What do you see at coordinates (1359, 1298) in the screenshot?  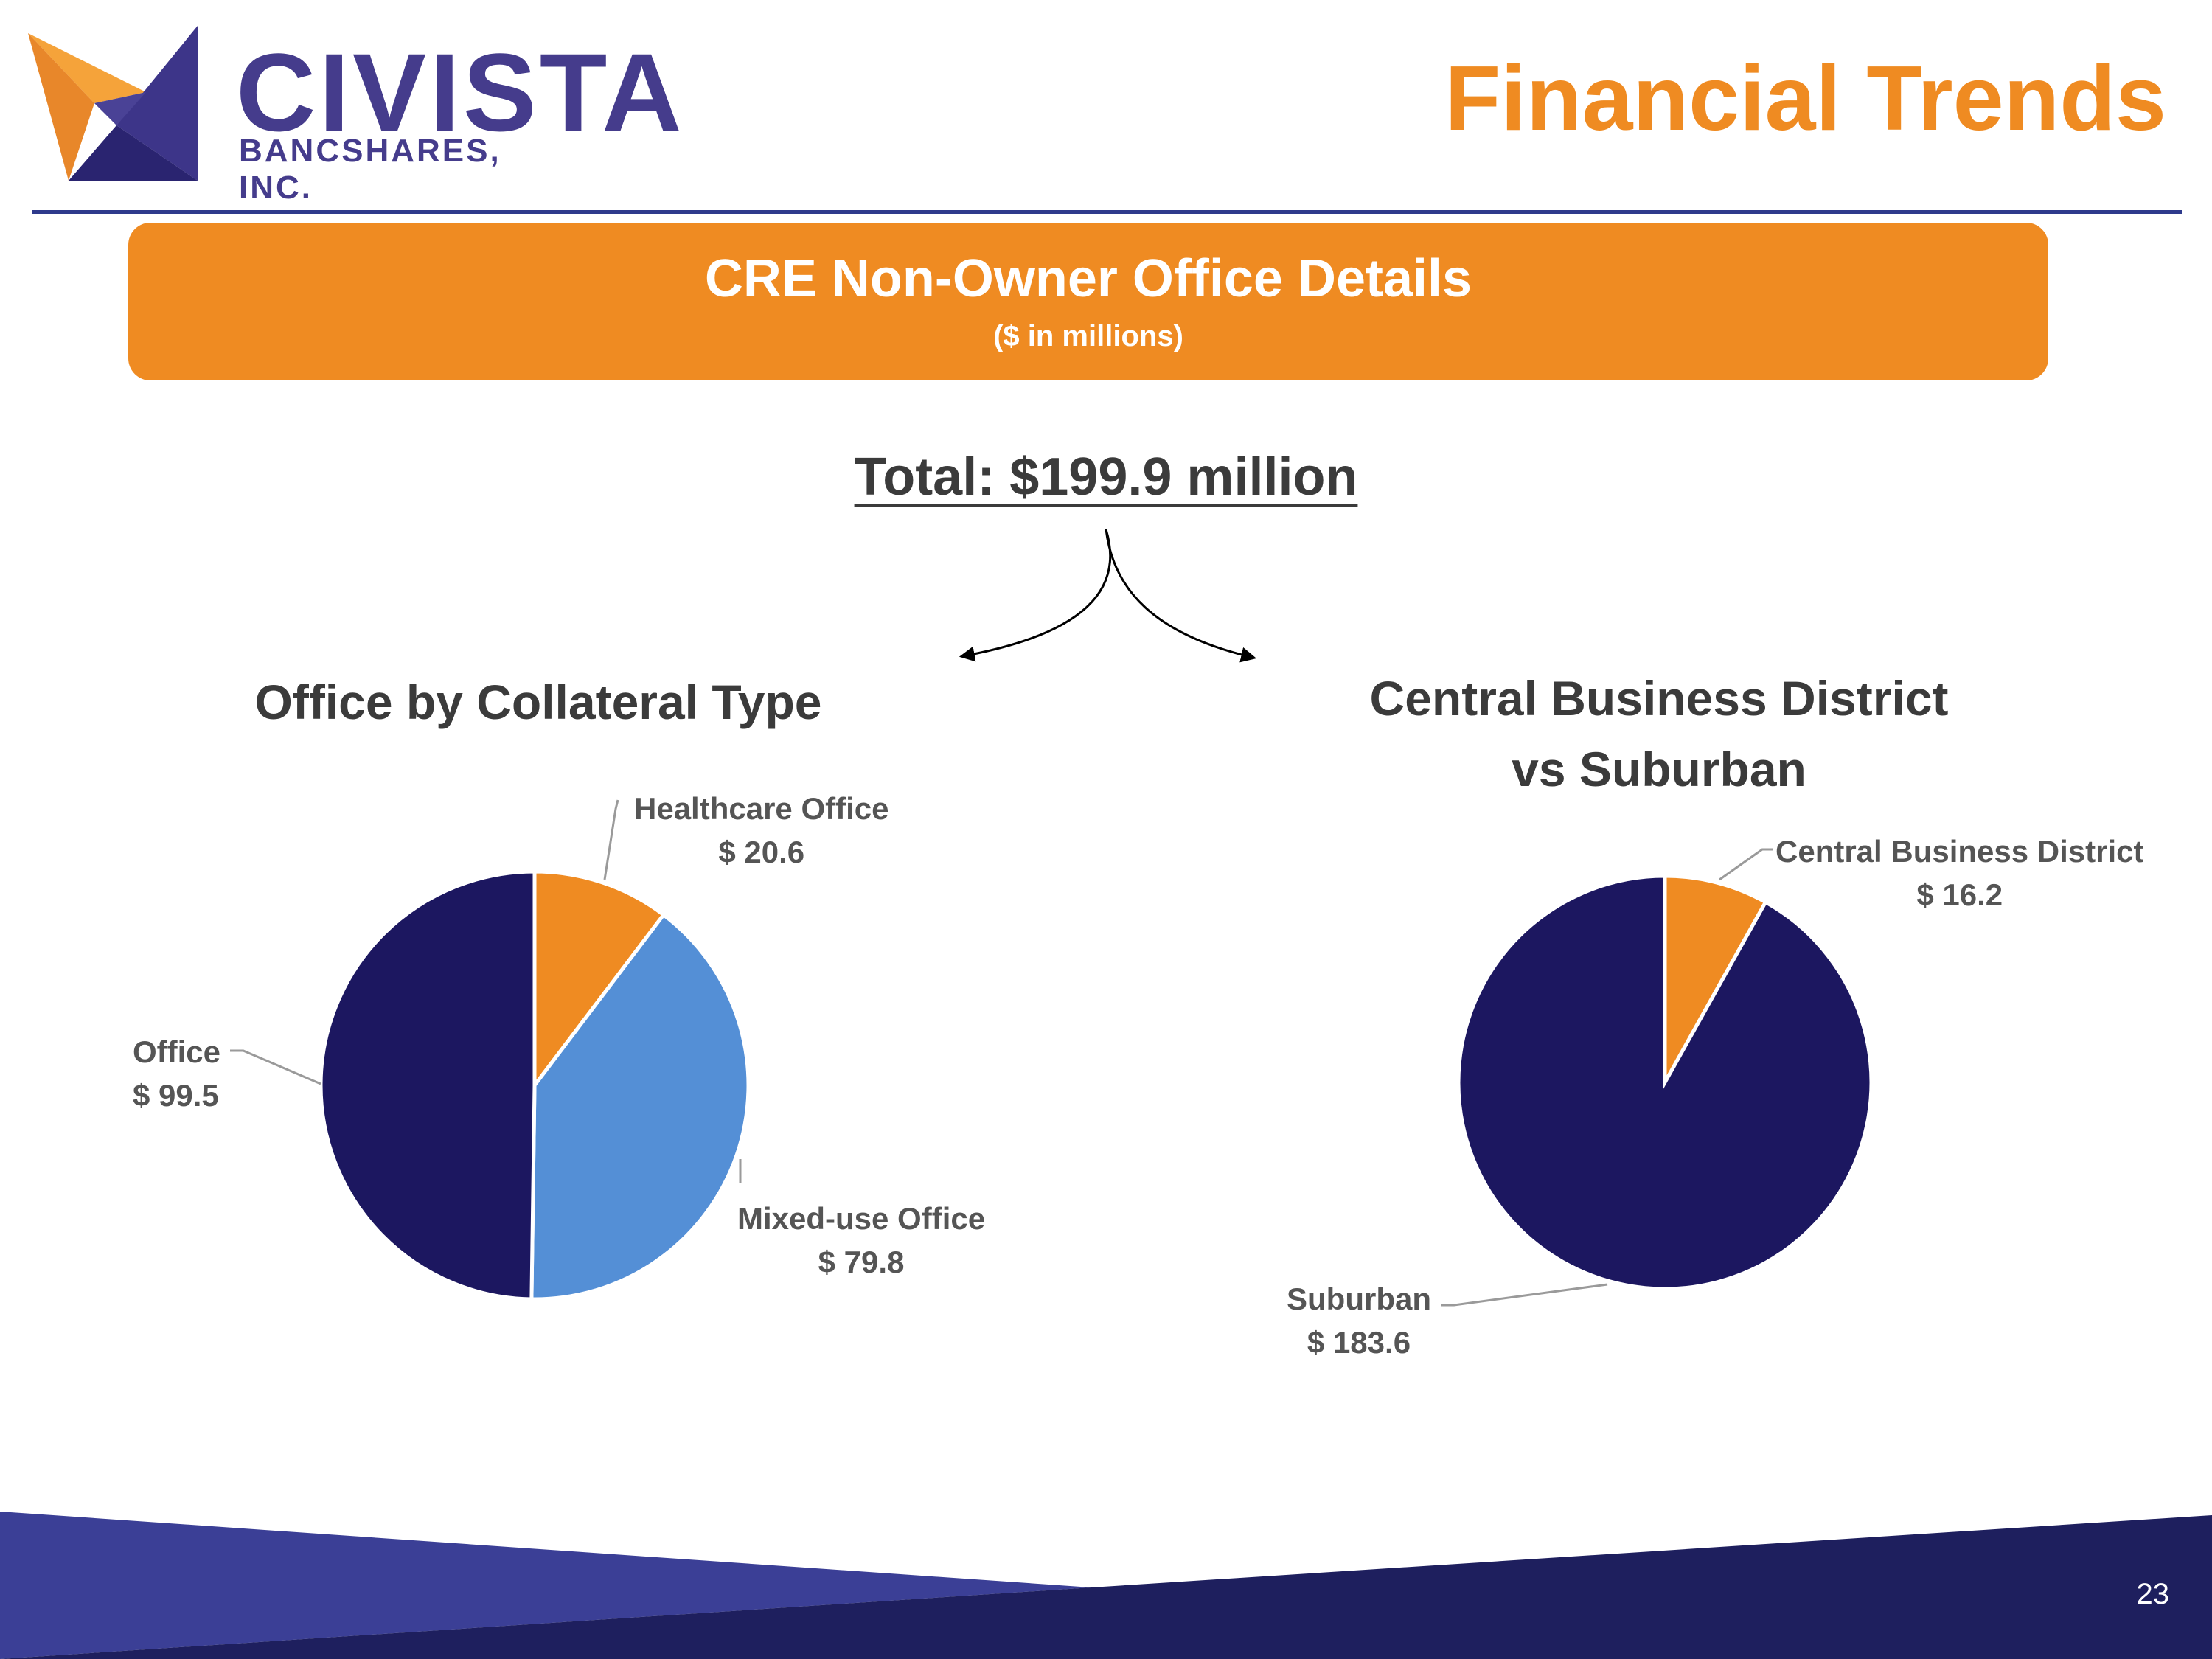 I see `label-suburban-name: Suburban` at bounding box center [1359, 1298].